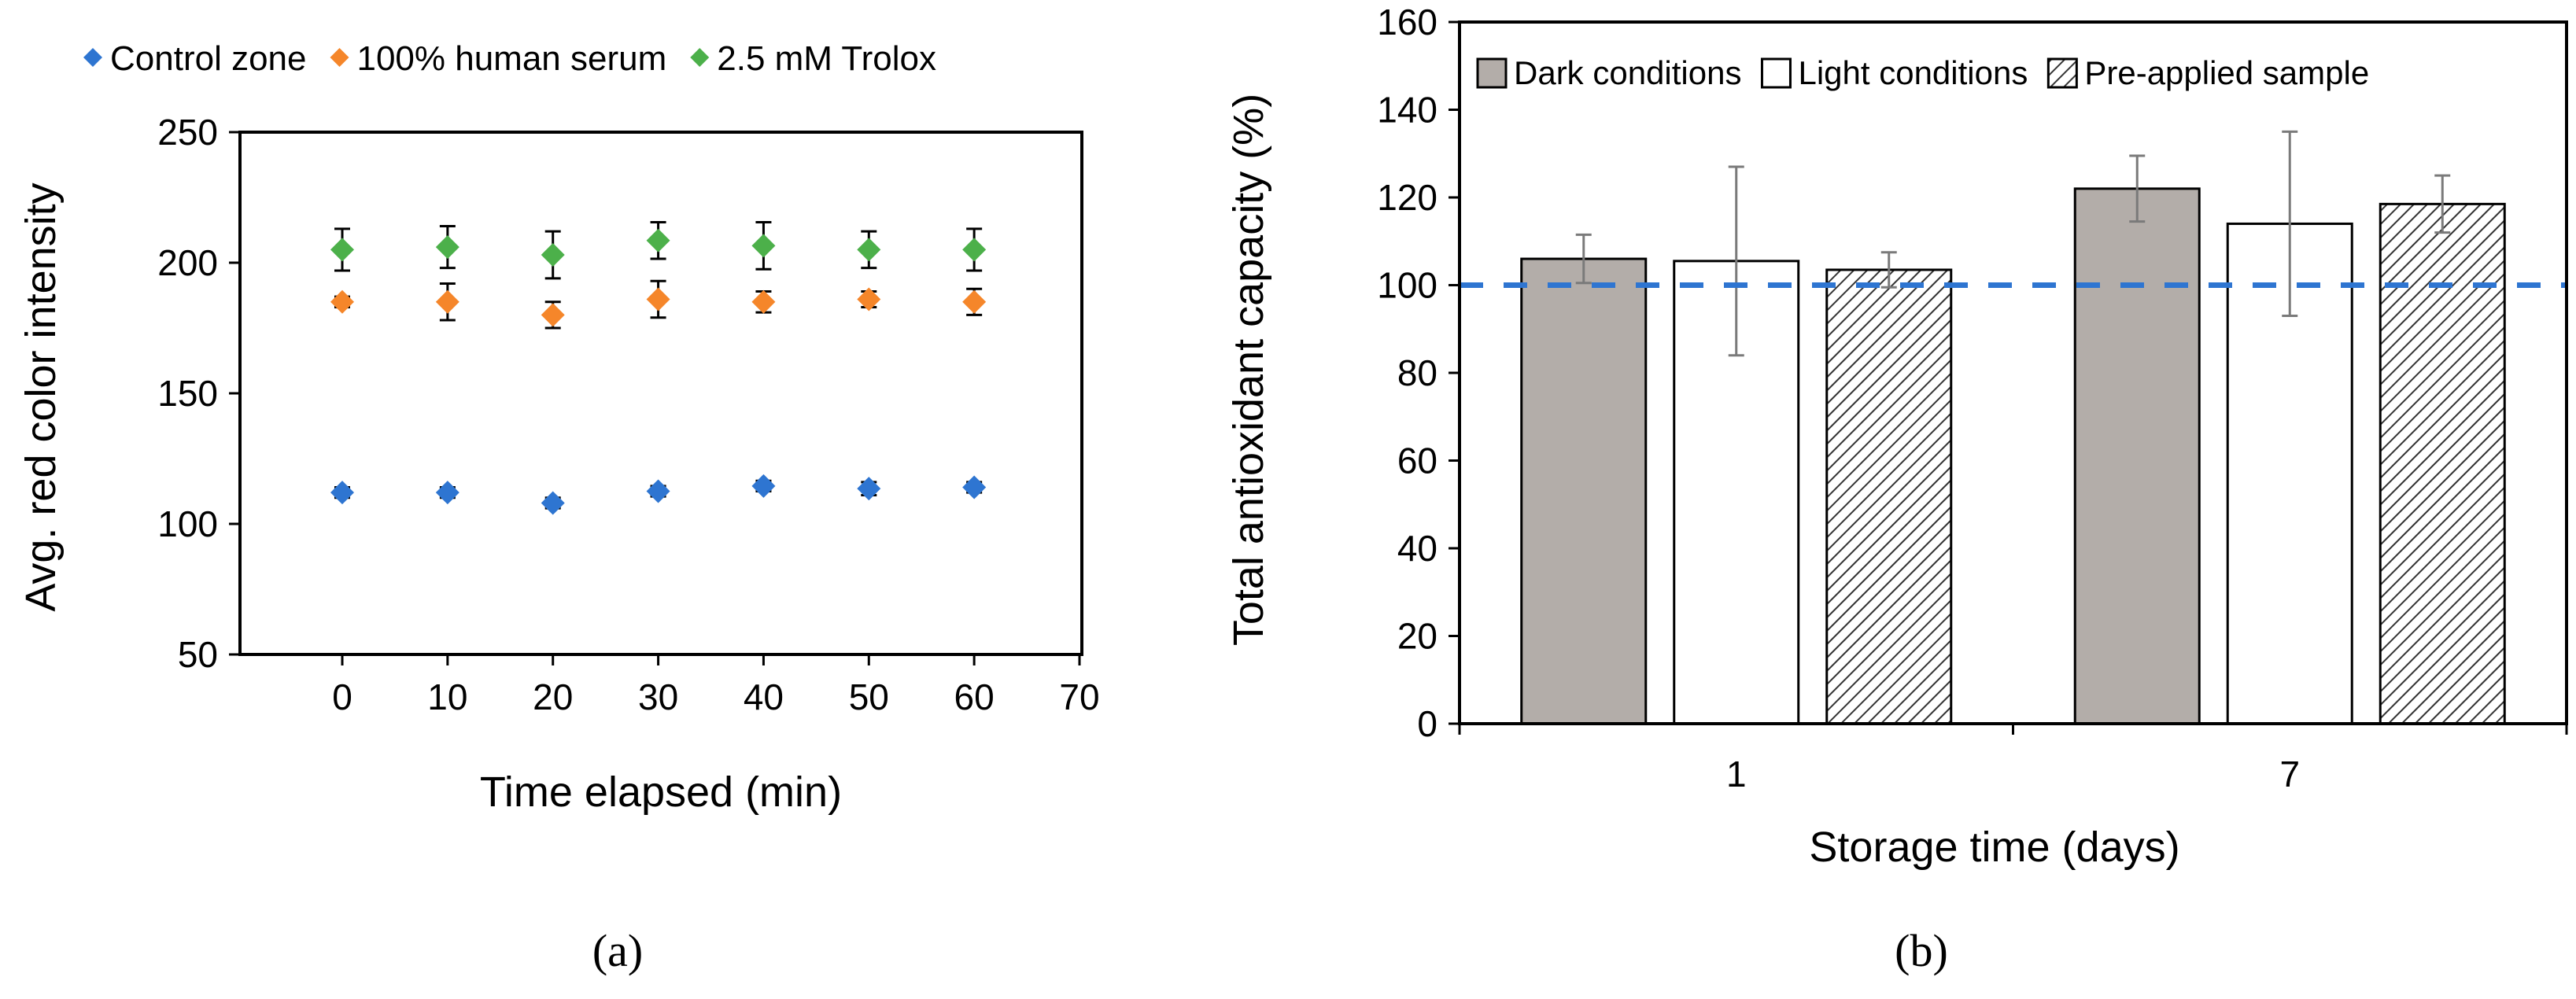 This screenshot has height=999, width=2576. I want to click on y-tick-label: 150, so click(187, 393).